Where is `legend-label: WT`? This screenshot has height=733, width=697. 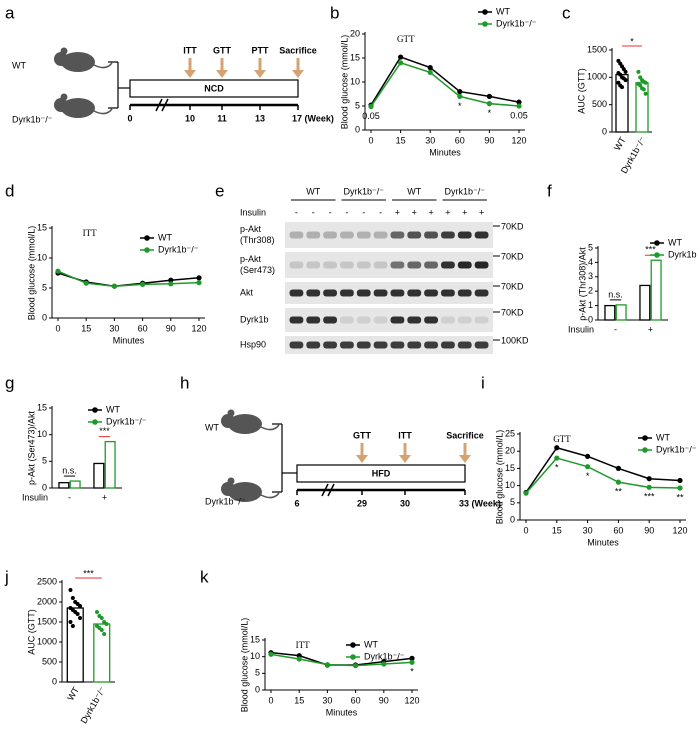 legend-label: WT is located at coordinates (663, 437).